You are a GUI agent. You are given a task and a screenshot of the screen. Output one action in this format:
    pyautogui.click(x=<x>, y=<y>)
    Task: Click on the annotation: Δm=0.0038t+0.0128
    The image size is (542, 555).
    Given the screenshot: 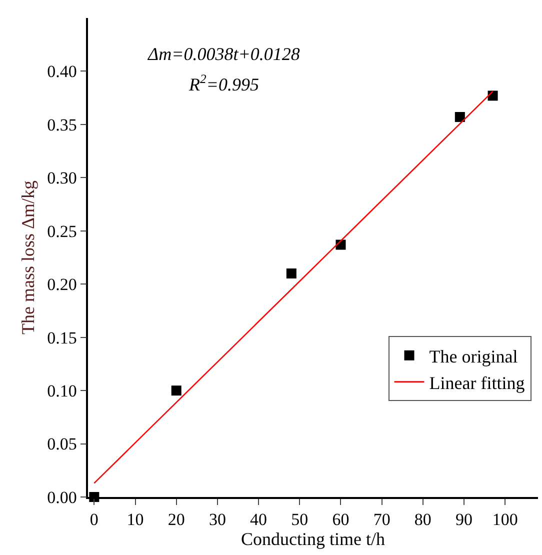 What is the action you would take?
    pyautogui.click(x=223, y=54)
    